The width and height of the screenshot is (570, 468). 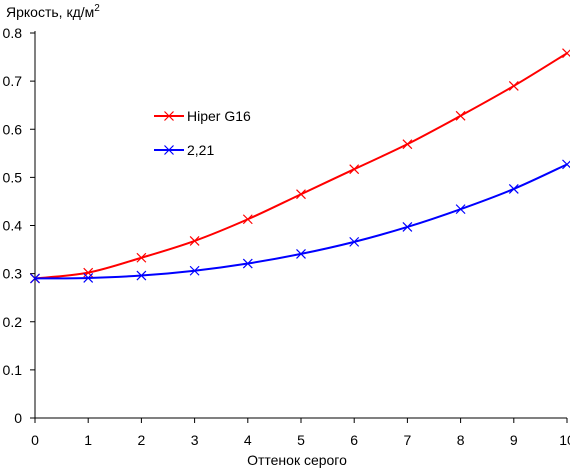 I want to click on x-tick-label: 7, so click(x=408, y=440).